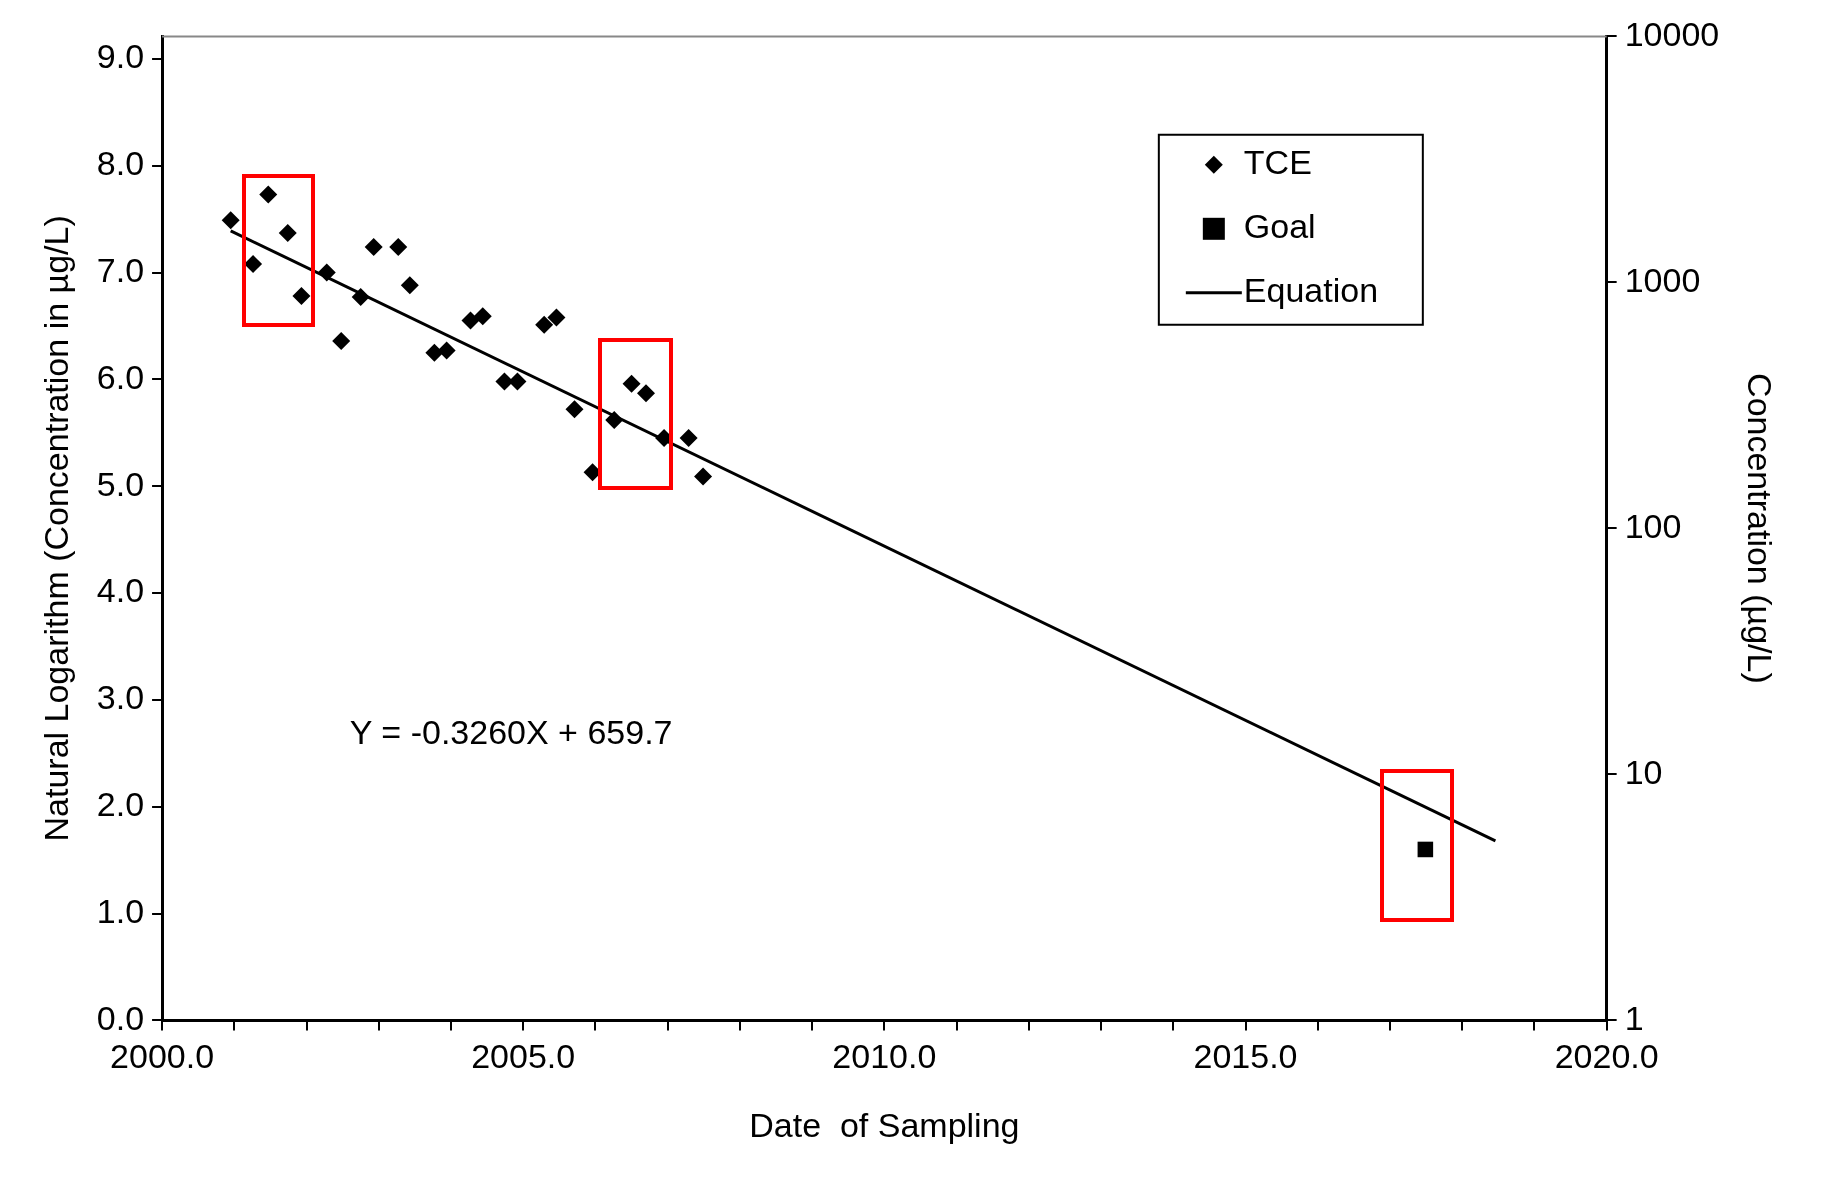  Describe the element at coordinates (1279, 226) in the screenshot. I see `legend-label: Goal` at that location.